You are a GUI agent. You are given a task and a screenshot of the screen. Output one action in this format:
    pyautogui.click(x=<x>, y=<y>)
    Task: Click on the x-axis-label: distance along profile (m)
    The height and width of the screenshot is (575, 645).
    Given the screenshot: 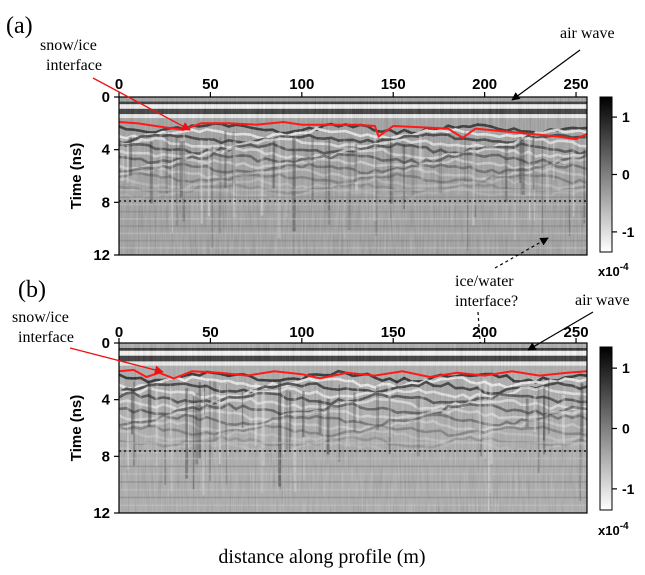 What is the action you would take?
    pyautogui.click(x=321, y=557)
    